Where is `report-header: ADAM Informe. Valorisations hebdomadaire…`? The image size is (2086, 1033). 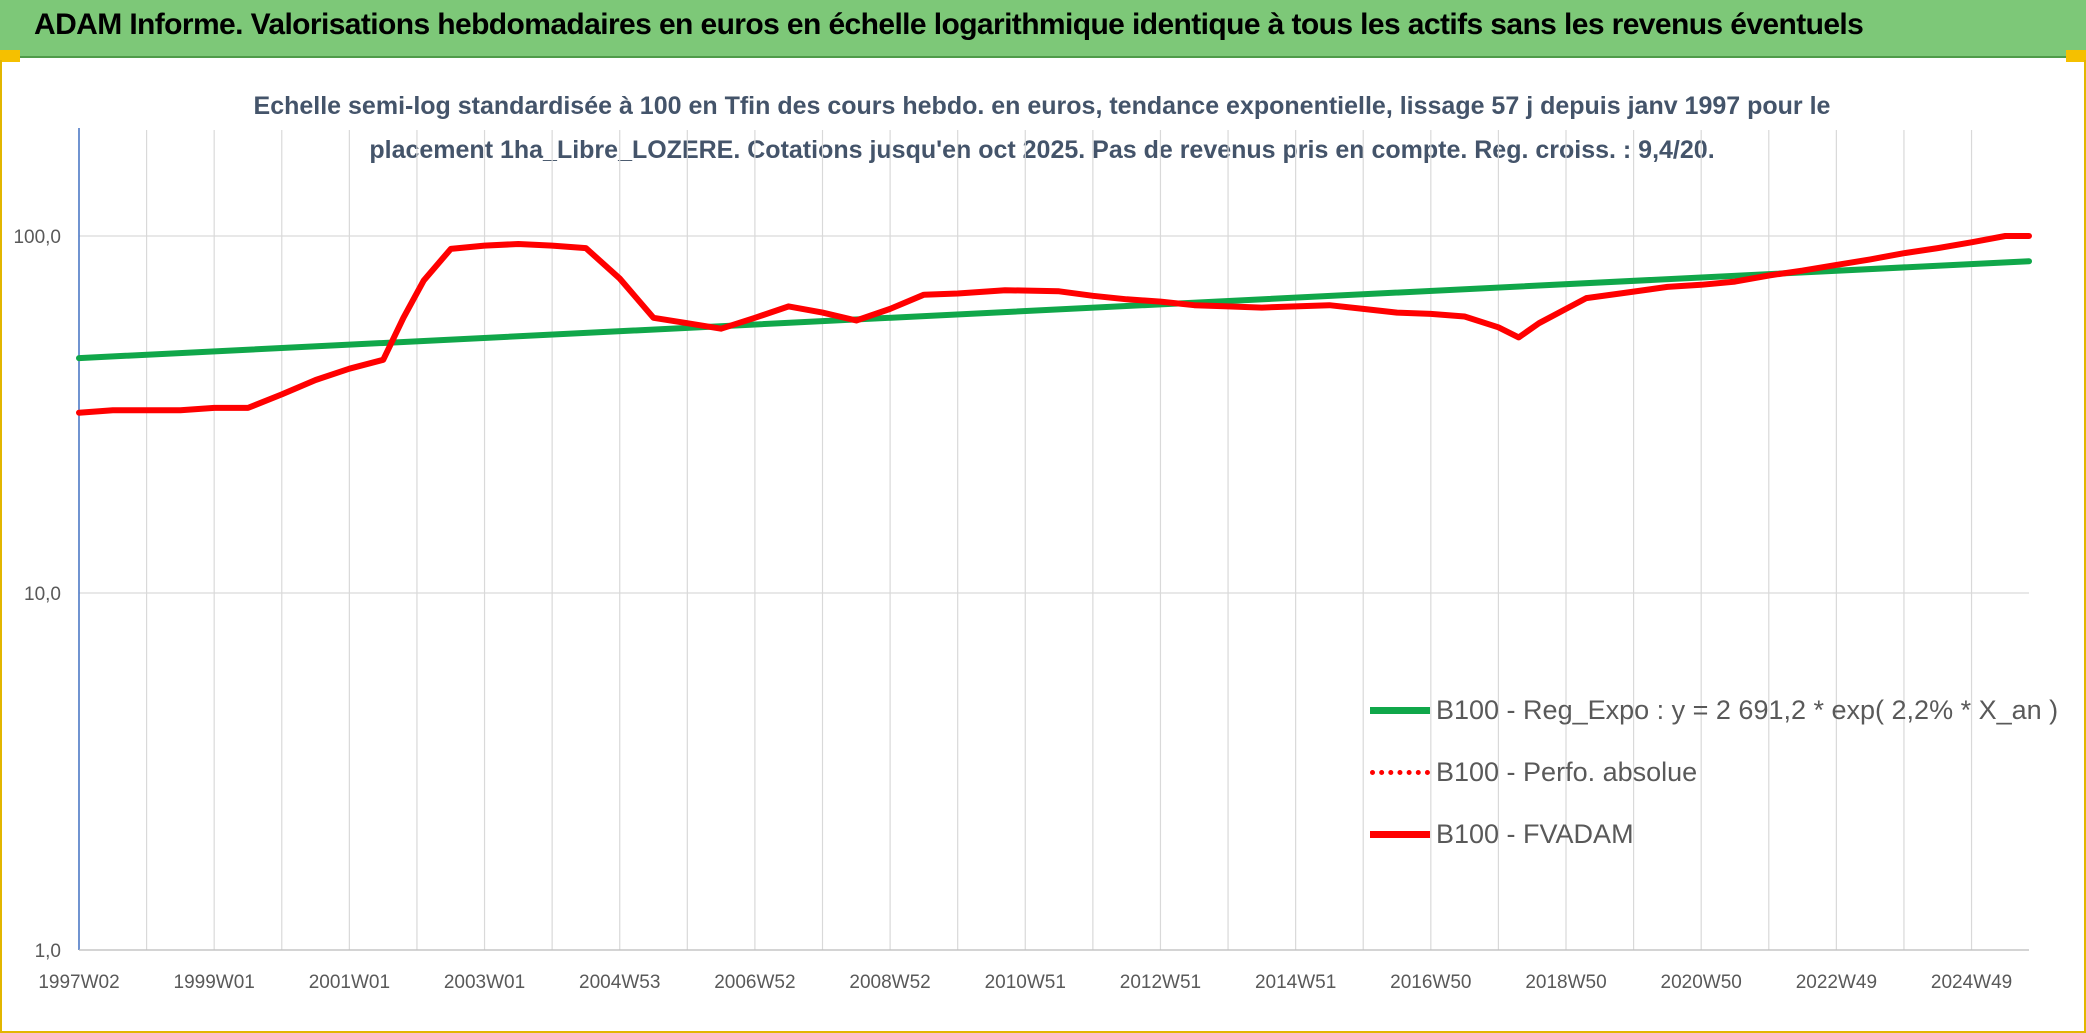 report-header: ADAM Informe. Valorisations hebdomadaire… is located at coordinates (1043, 29).